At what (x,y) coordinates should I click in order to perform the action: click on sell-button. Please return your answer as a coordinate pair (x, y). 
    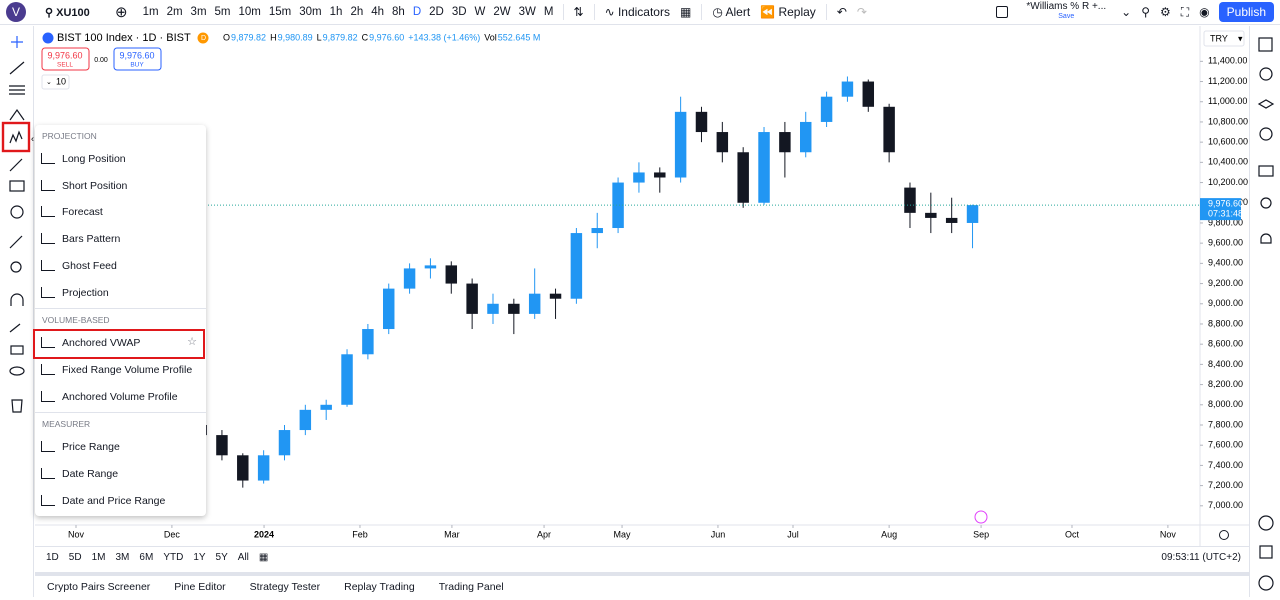
    Looking at the image, I should click on (65, 59).